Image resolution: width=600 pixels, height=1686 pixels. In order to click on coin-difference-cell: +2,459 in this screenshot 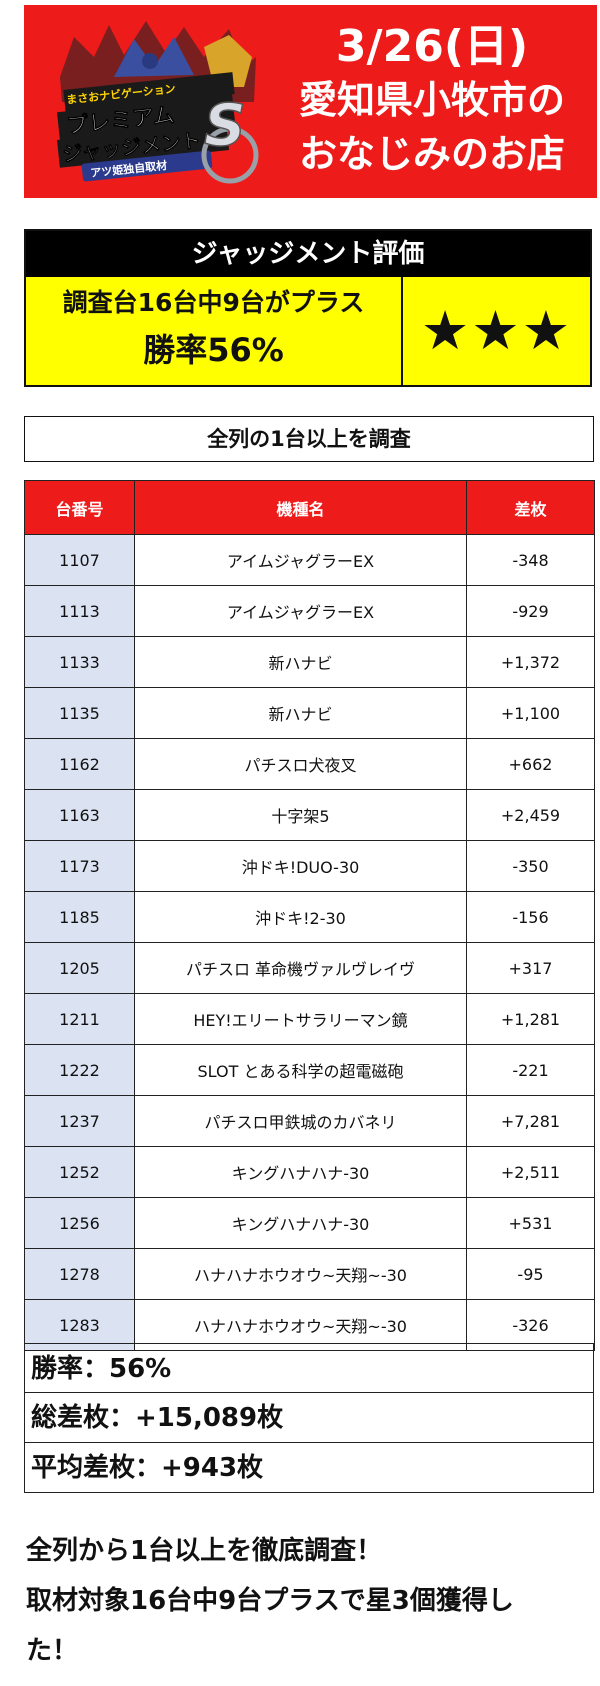, I will do `click(530, 815)`.